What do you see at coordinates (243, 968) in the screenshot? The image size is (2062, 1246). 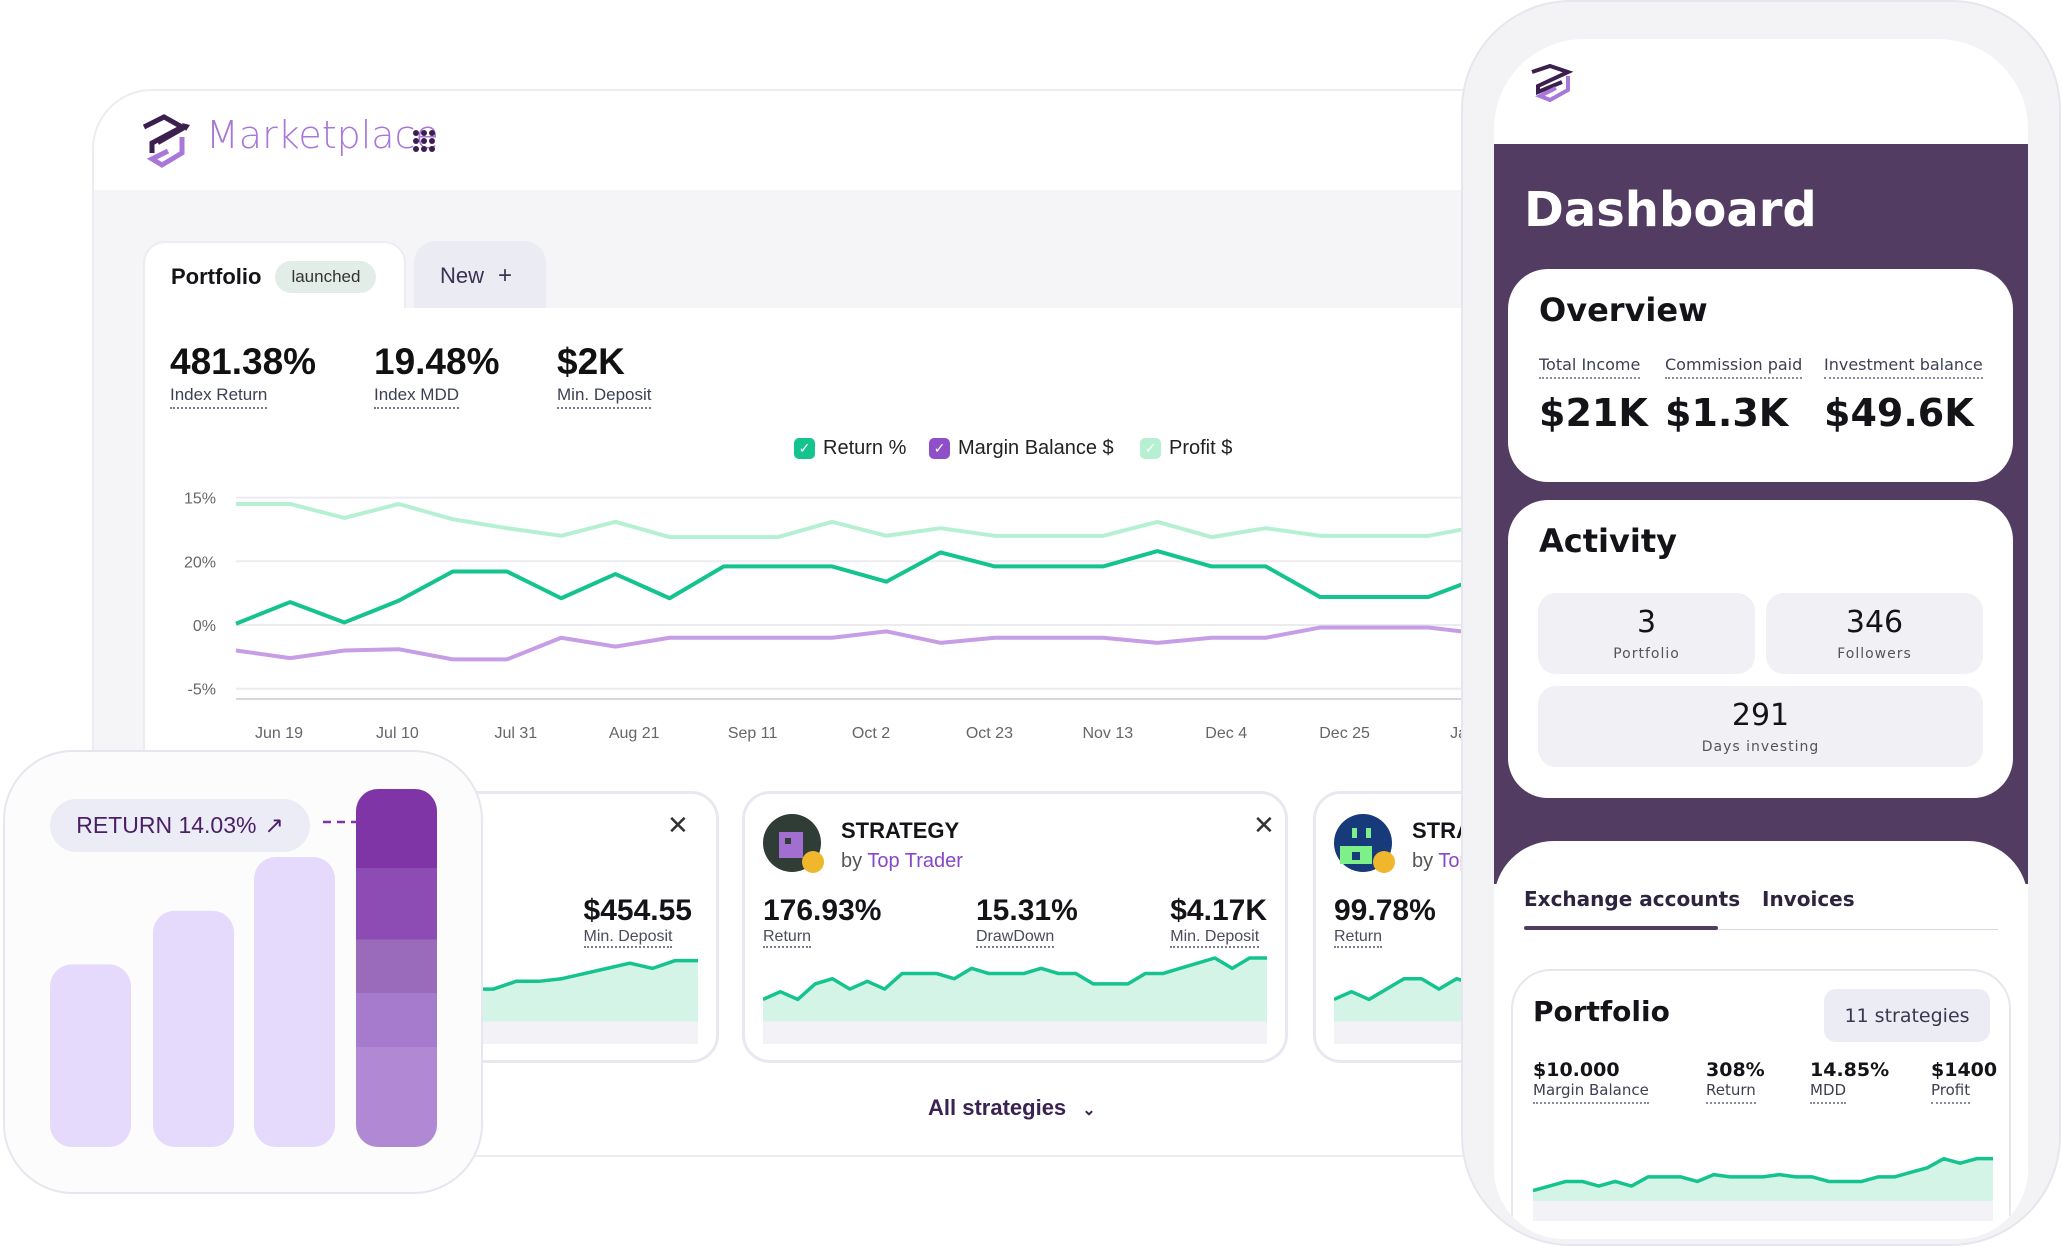 I see `return-bars` at bounding box center [243, 968].